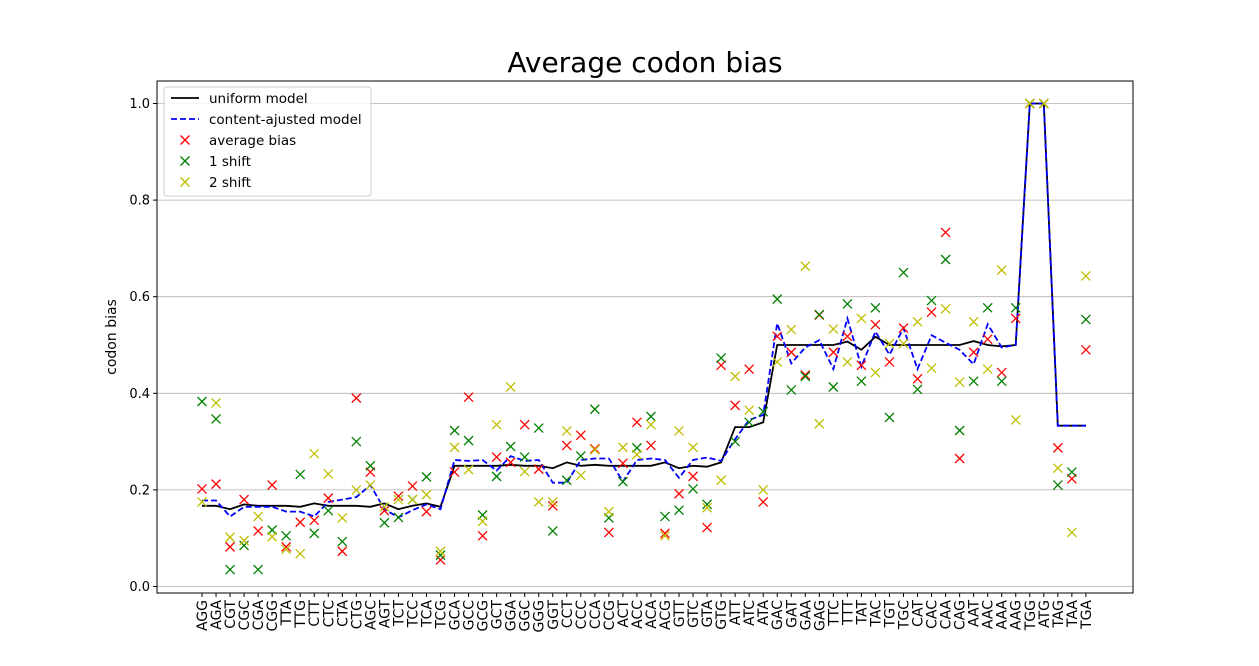 The image size is (1259, 666). What do you see at coordinates (1003, 615) in the screenshot?
I see `xtick-label: AAA` at bounding box center [1003, 615].